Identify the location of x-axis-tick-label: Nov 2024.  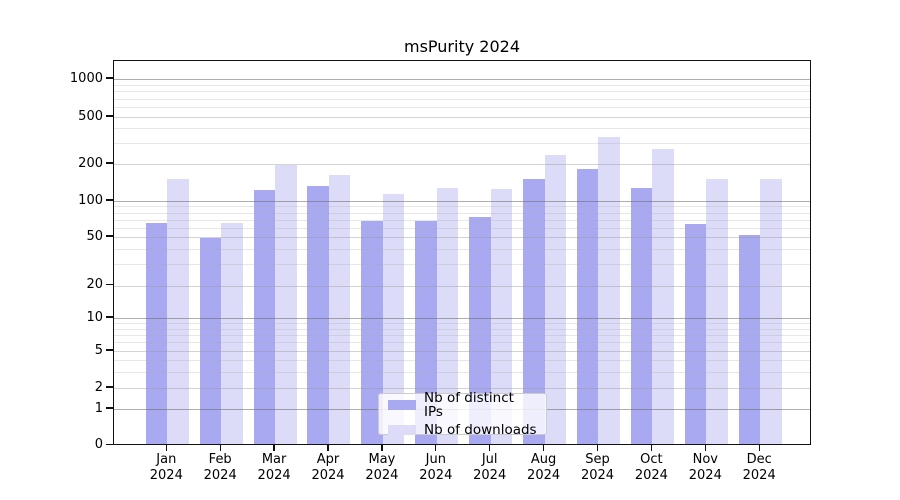
(705, 467).